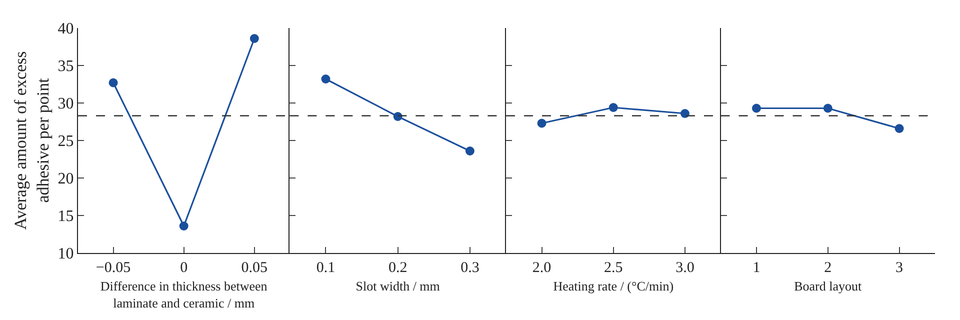 This screenshot has height=320, width=960. I want to click on x-tick-label: 2.5, so click(613, 268).